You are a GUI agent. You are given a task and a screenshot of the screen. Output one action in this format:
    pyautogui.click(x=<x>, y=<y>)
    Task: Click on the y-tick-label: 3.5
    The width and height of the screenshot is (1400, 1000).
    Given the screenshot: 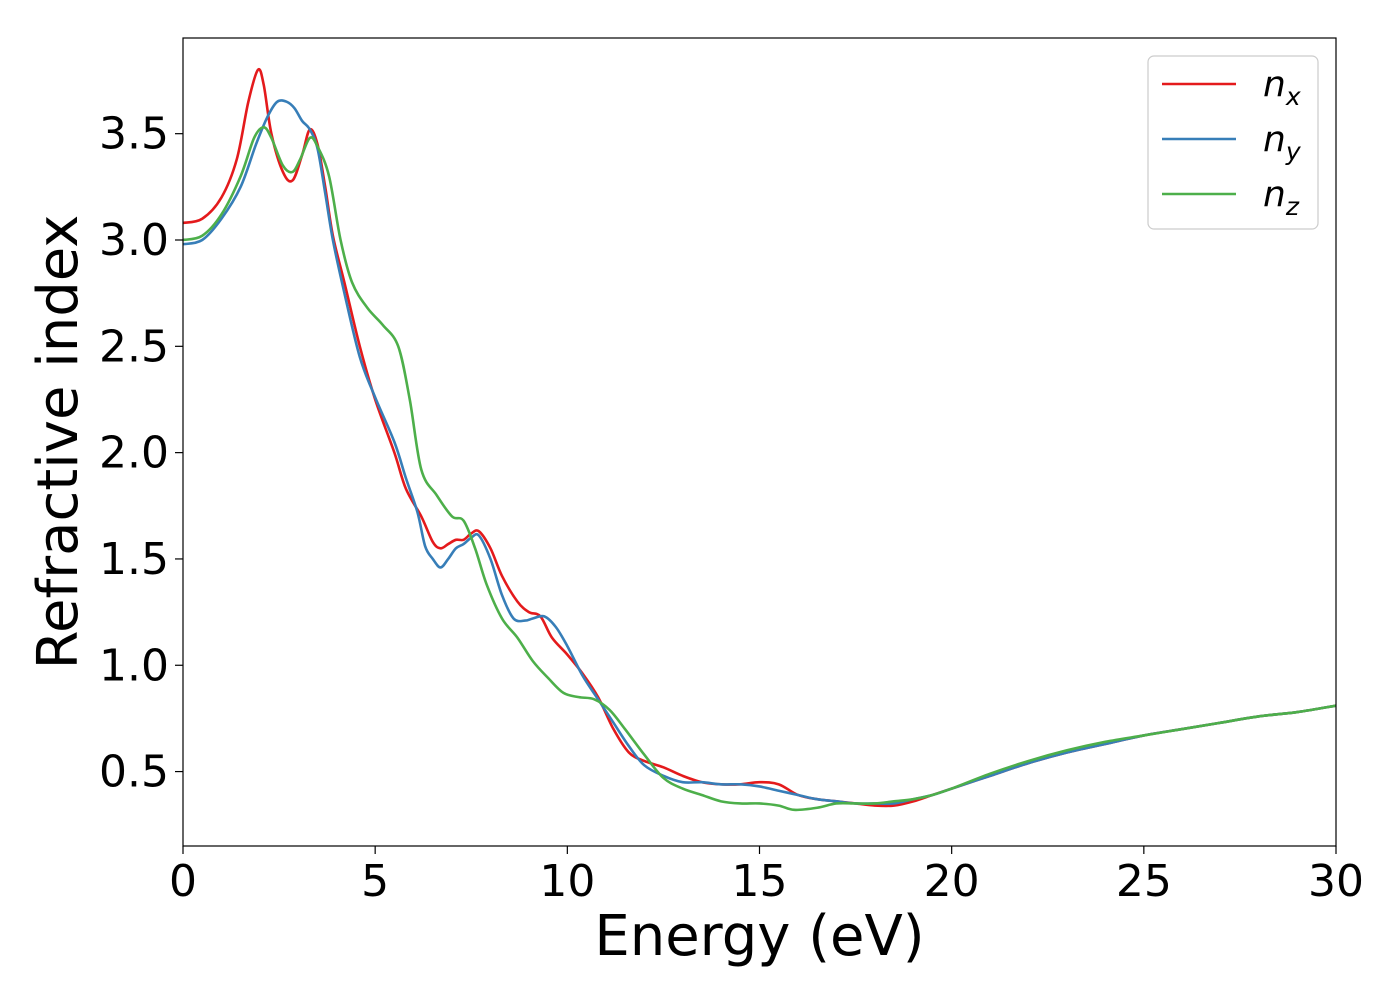 What is the action you would take?
    pyautogui.click(x=134, y=134)
    